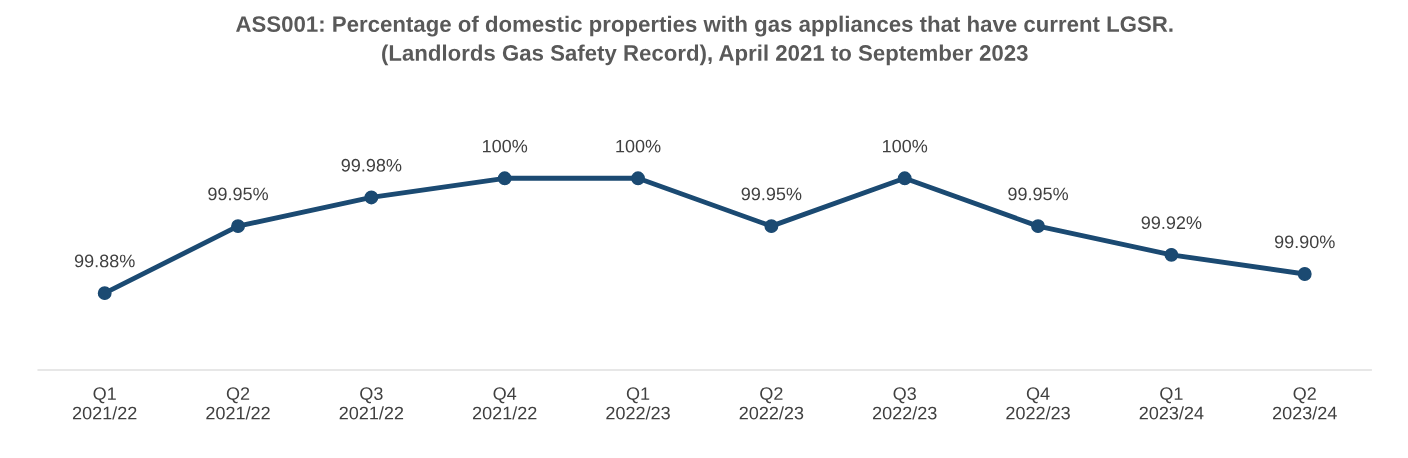 The width and height of the screenshot is (1408, 458). I want to click on x-tick-label: Q1 2021/22, so click(104, 403).